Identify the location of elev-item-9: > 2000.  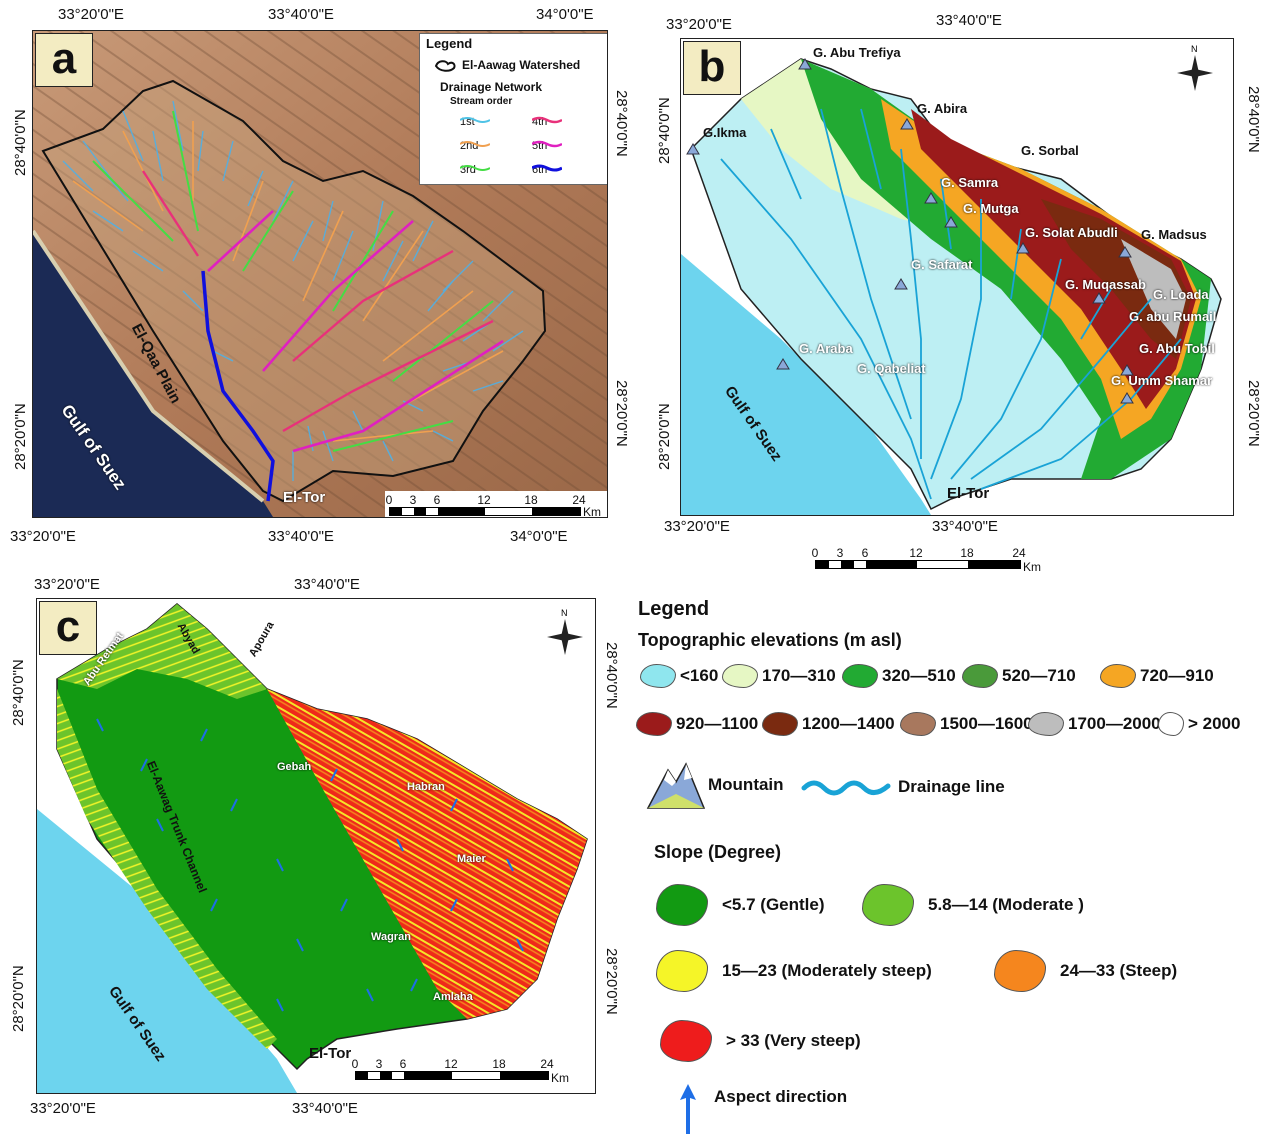
(1199, 724).